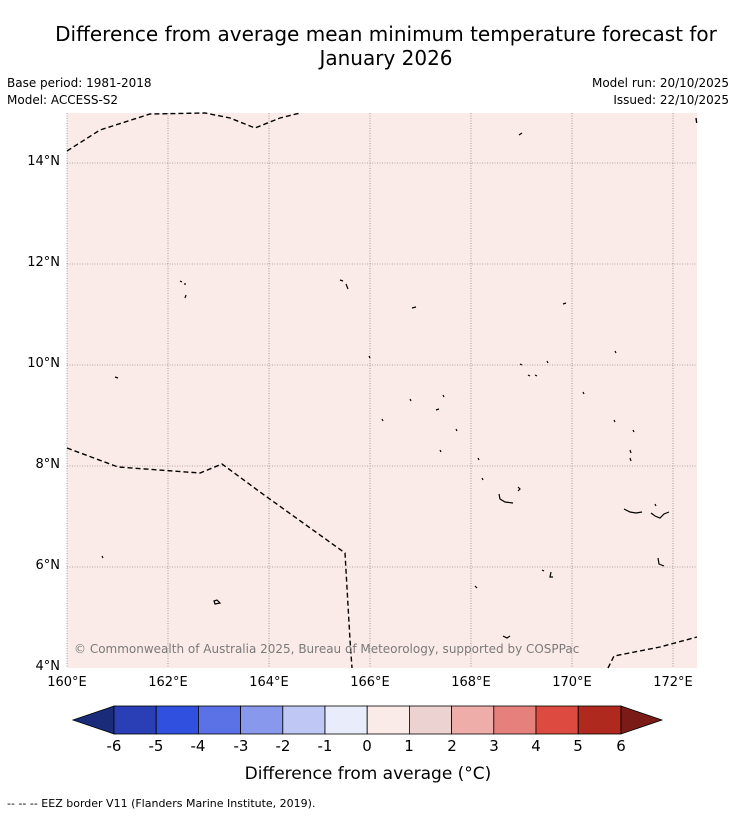  What do you see at coordinates (578, 746) in the screenshot?
I see `colorbar-tick: 5` at bounding box center [578, 746].